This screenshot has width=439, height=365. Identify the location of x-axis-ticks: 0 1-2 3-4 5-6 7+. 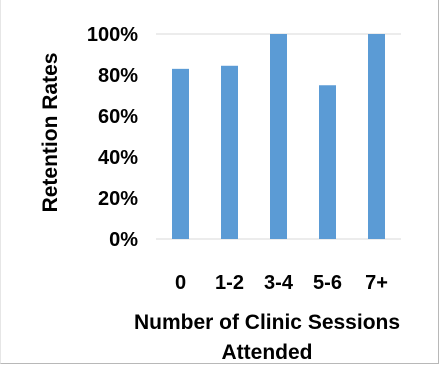
(281, 283).